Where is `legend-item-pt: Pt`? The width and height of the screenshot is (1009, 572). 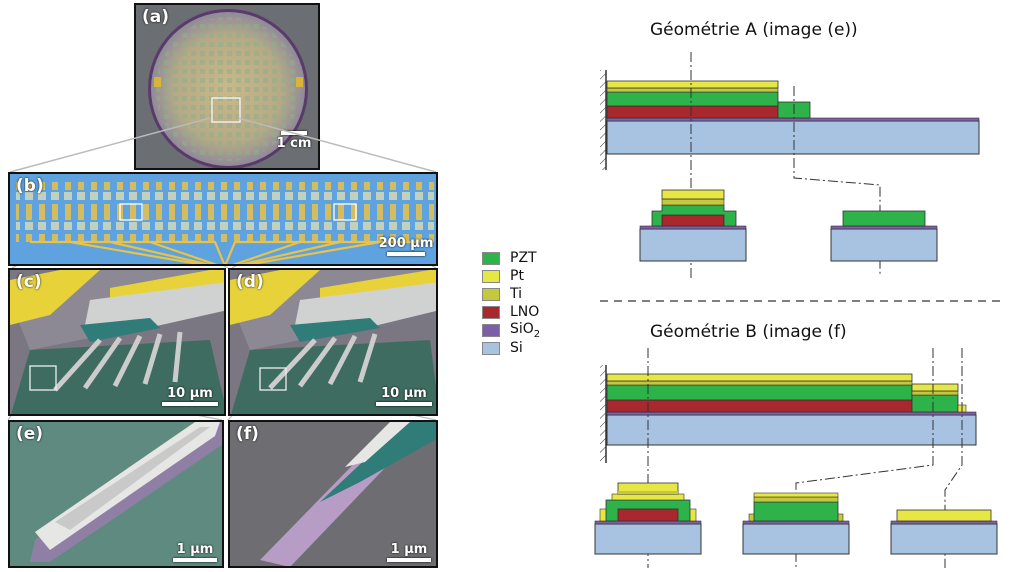 legend-item-pt: Pt is located at coordinates (503, 276).